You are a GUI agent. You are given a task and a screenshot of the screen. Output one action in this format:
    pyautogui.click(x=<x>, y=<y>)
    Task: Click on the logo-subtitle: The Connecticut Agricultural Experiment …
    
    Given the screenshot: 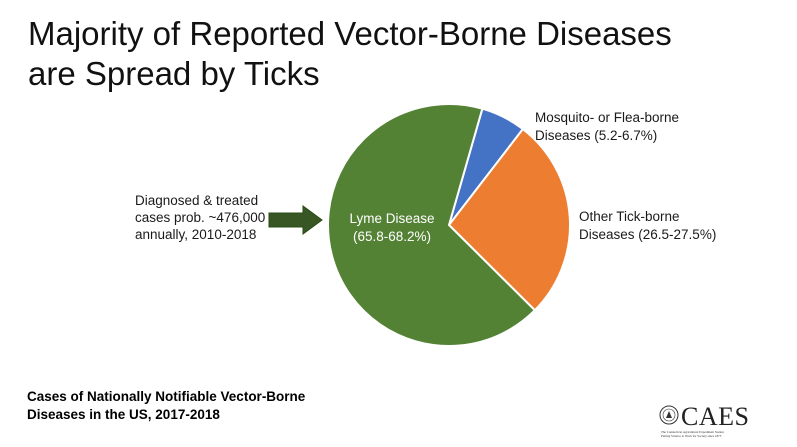 What is the action you would take?
    pyautogui.click(x=692, y=434)
    